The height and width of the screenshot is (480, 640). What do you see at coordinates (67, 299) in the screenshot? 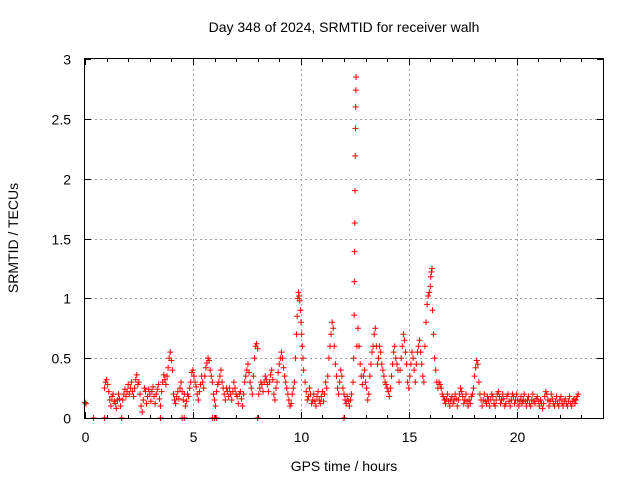
I see `y-tick-label: 1` at bounding box center [67, 299].